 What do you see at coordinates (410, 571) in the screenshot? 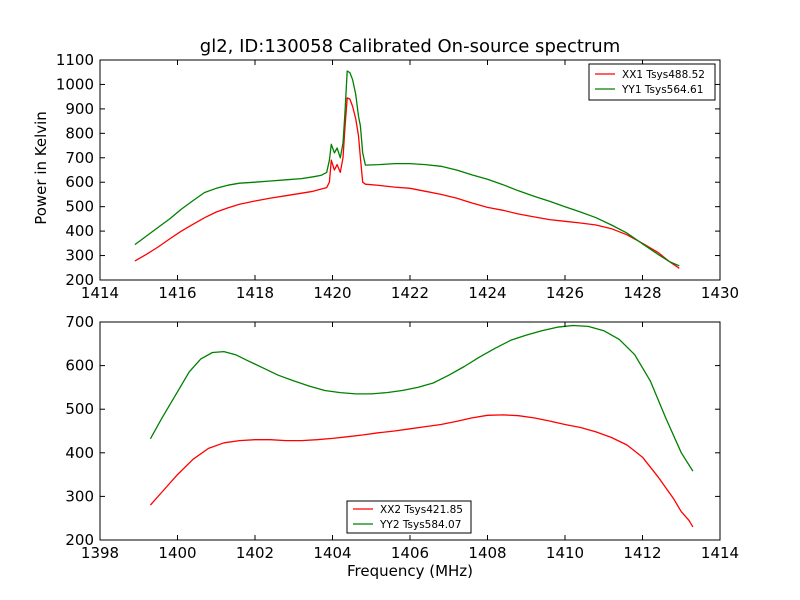
I see `bottom-chart-x-axis-label: Frequency (MHz)` at bounding box center [410, 571].